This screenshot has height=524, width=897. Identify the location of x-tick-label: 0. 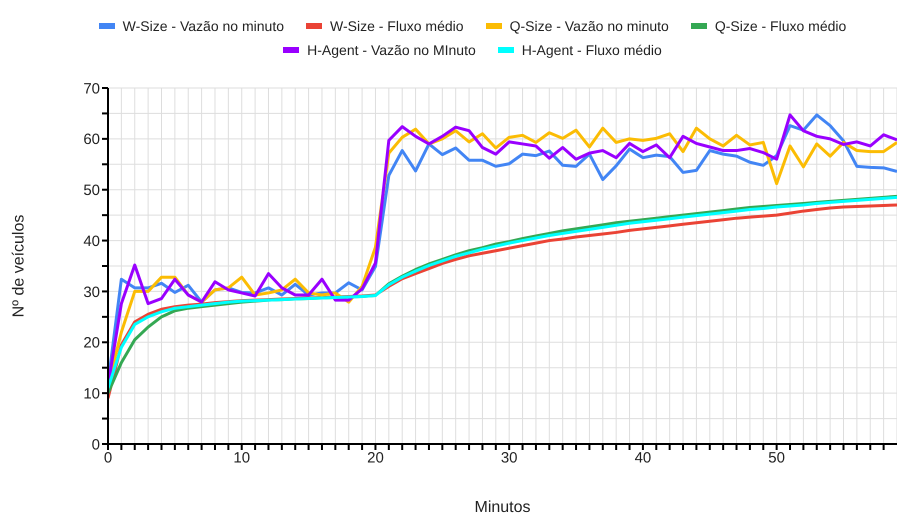
(108, 458).